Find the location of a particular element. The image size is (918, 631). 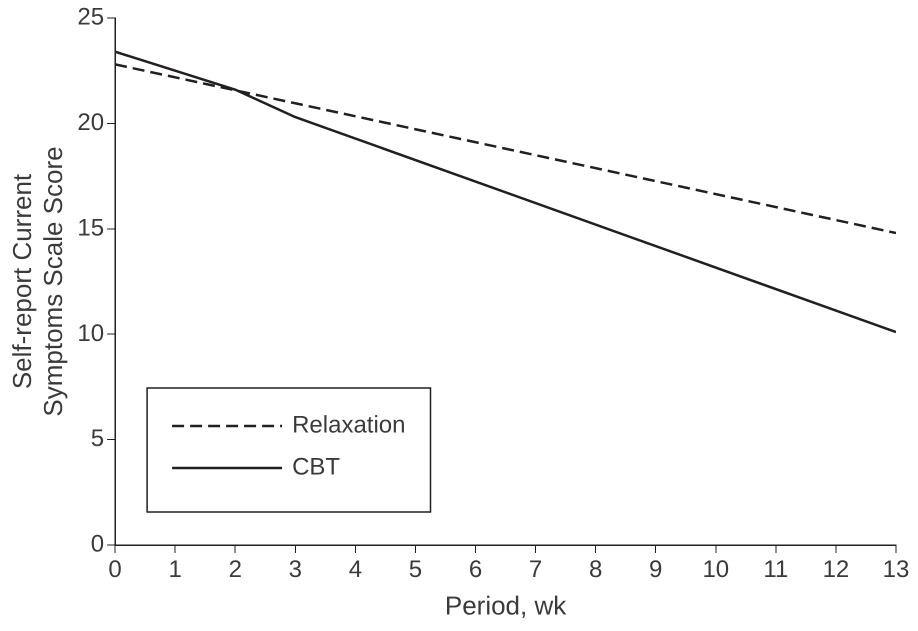

y-tick-label: 0 is located at coordinates (97, 544).